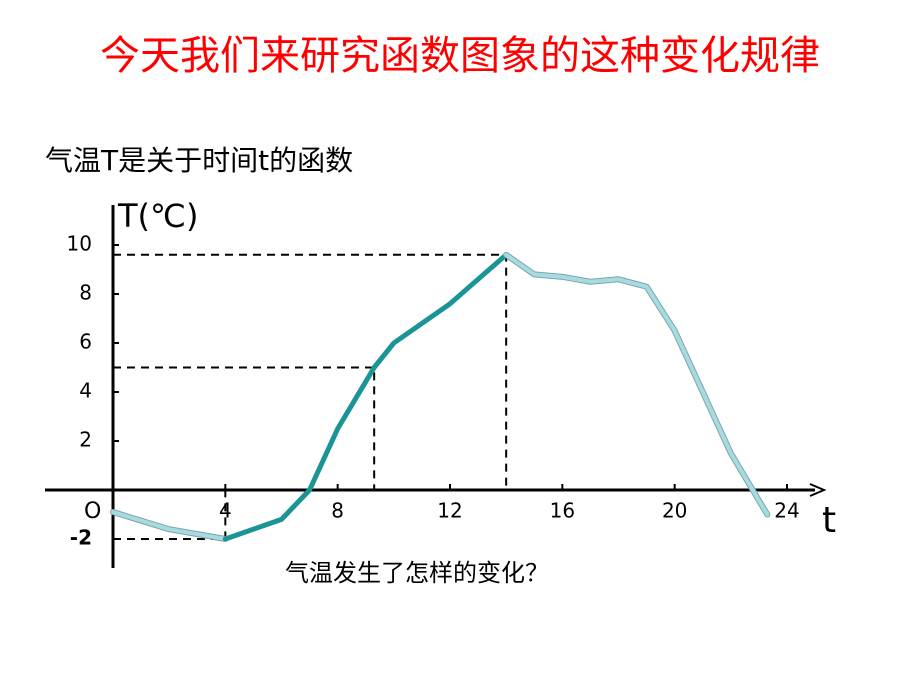 This screenshot has width=920, height=694. What do you see at coordinates (85, 391) in the screenshot?
I see `y-tick-label: 4` at bounding box center [85, 391].